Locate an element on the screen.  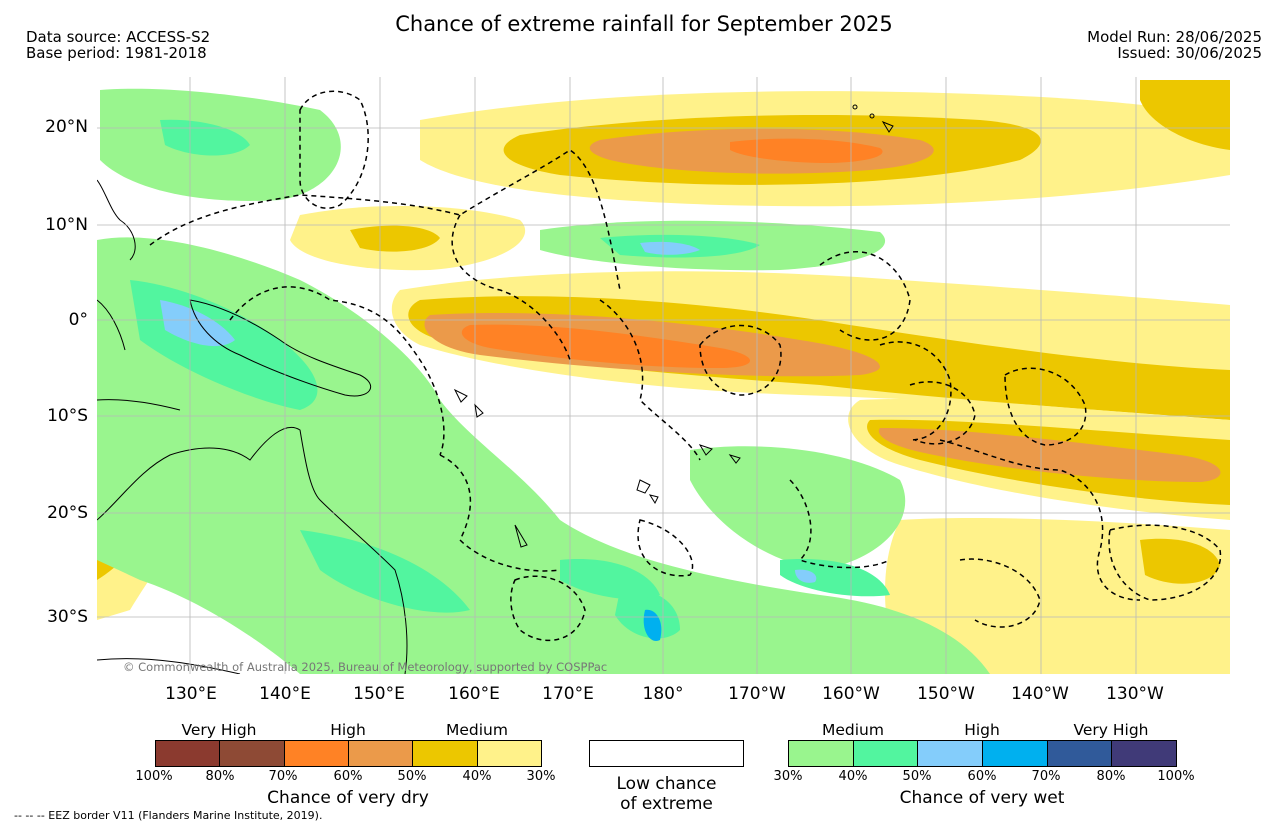
lon-label-170w: 170°W is located at coordinates (757, 694).